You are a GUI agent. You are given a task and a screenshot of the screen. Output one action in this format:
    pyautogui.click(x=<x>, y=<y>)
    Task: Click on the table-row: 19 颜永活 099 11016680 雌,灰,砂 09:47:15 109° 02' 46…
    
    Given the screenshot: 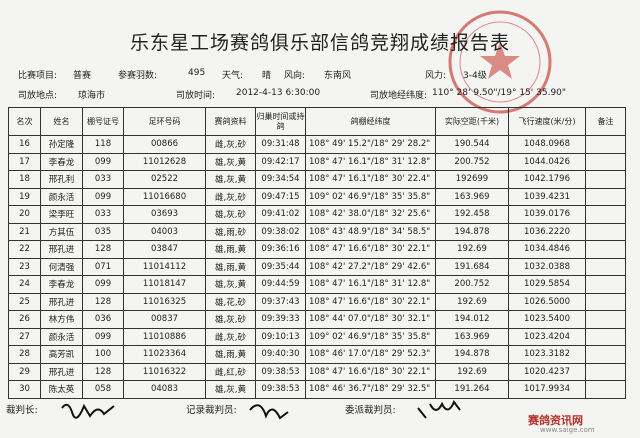 What is the action you would take?
    pyautogui.click(x=317, y=196)
    